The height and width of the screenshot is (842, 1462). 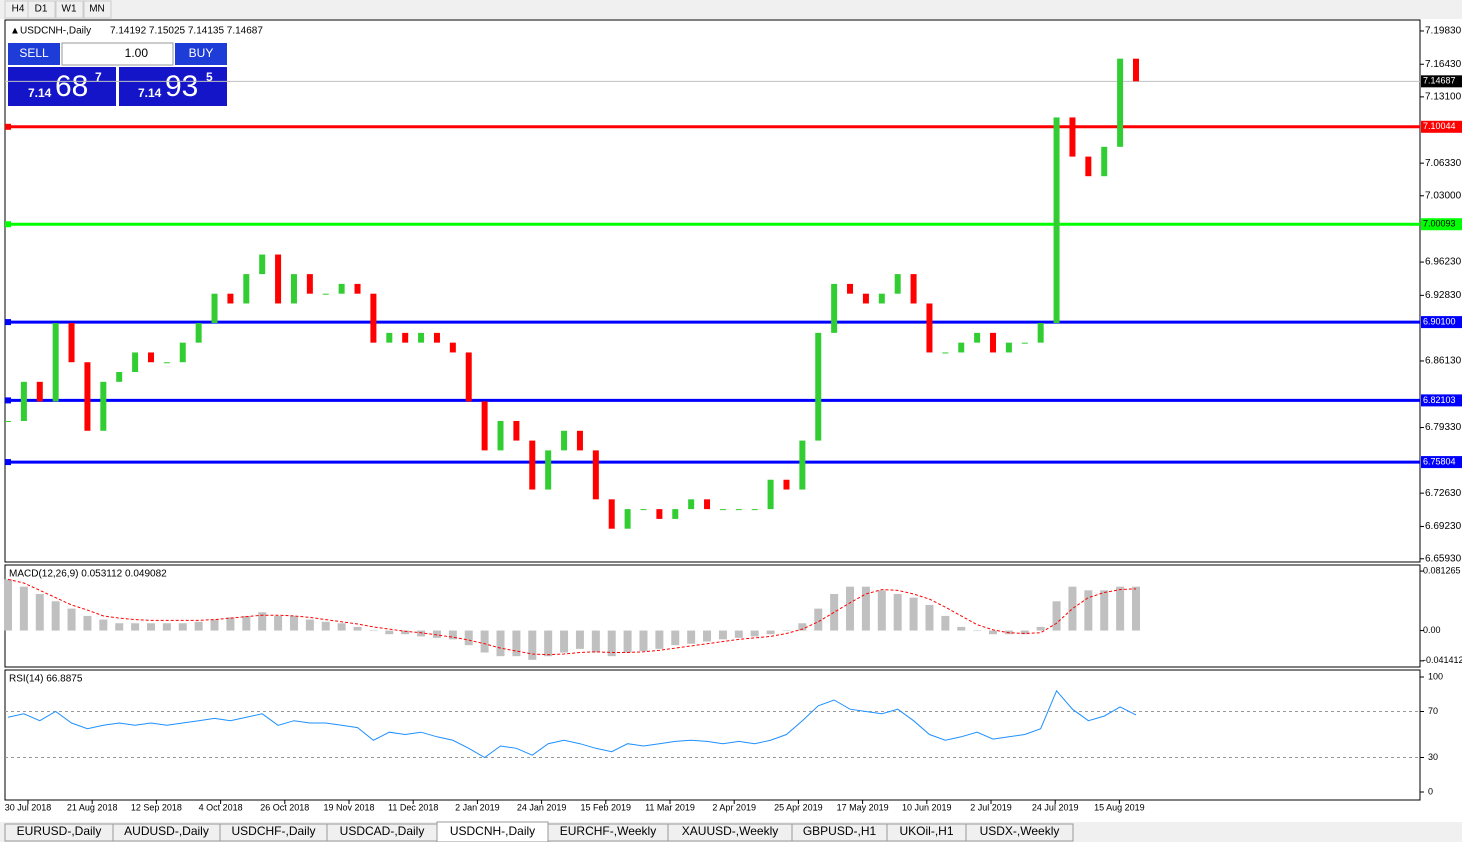 I want to click on buy-label: BUY, so click(x=201, y=53).